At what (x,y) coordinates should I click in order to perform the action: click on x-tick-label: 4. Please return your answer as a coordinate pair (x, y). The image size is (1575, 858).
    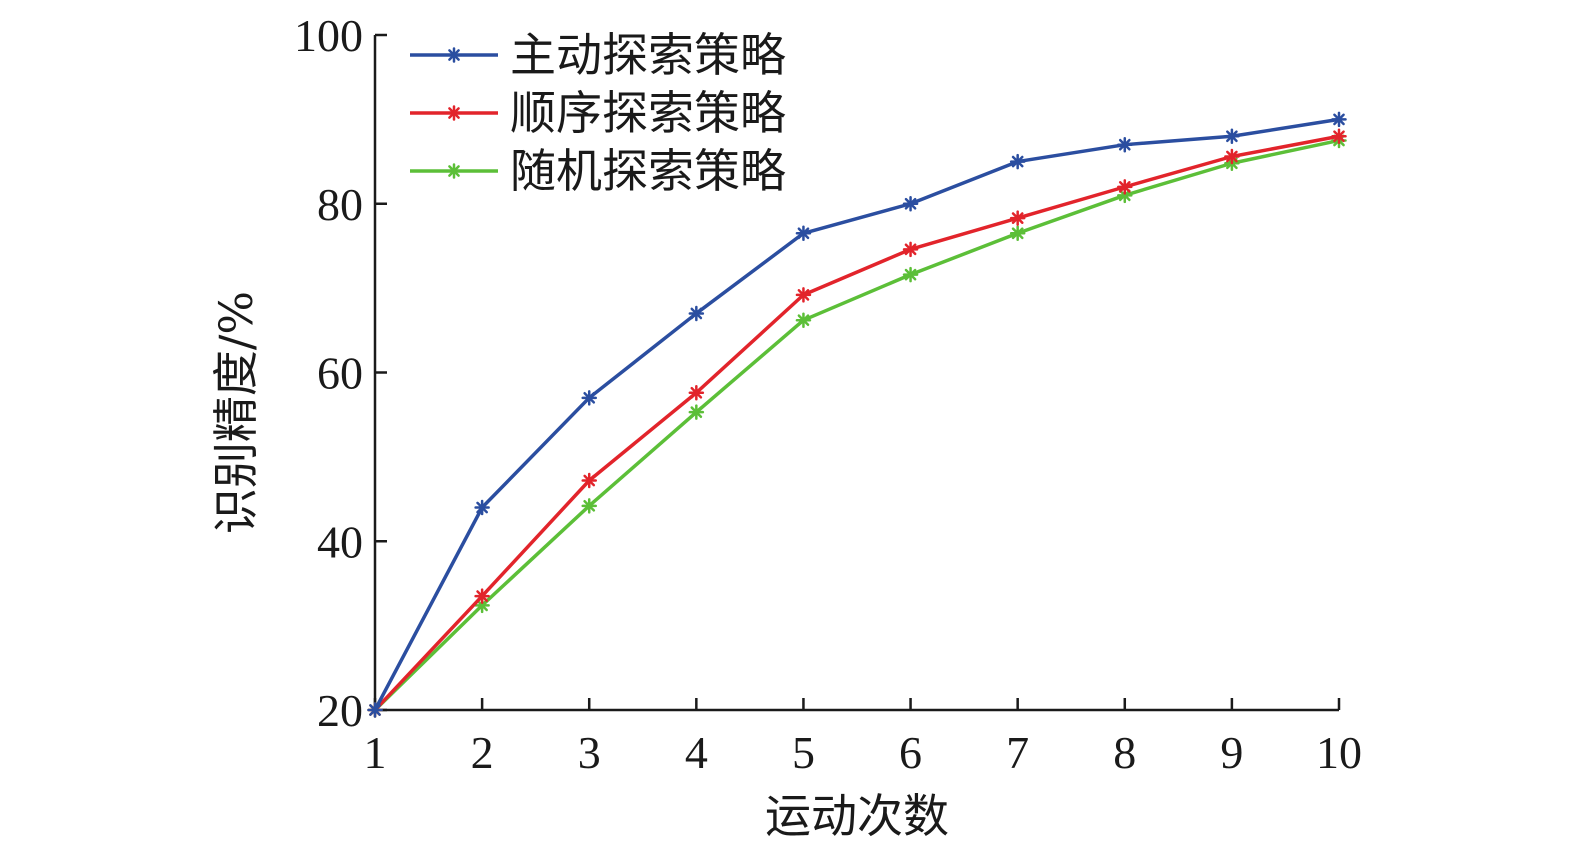
    Looking at the image, I should click on (696, 752).